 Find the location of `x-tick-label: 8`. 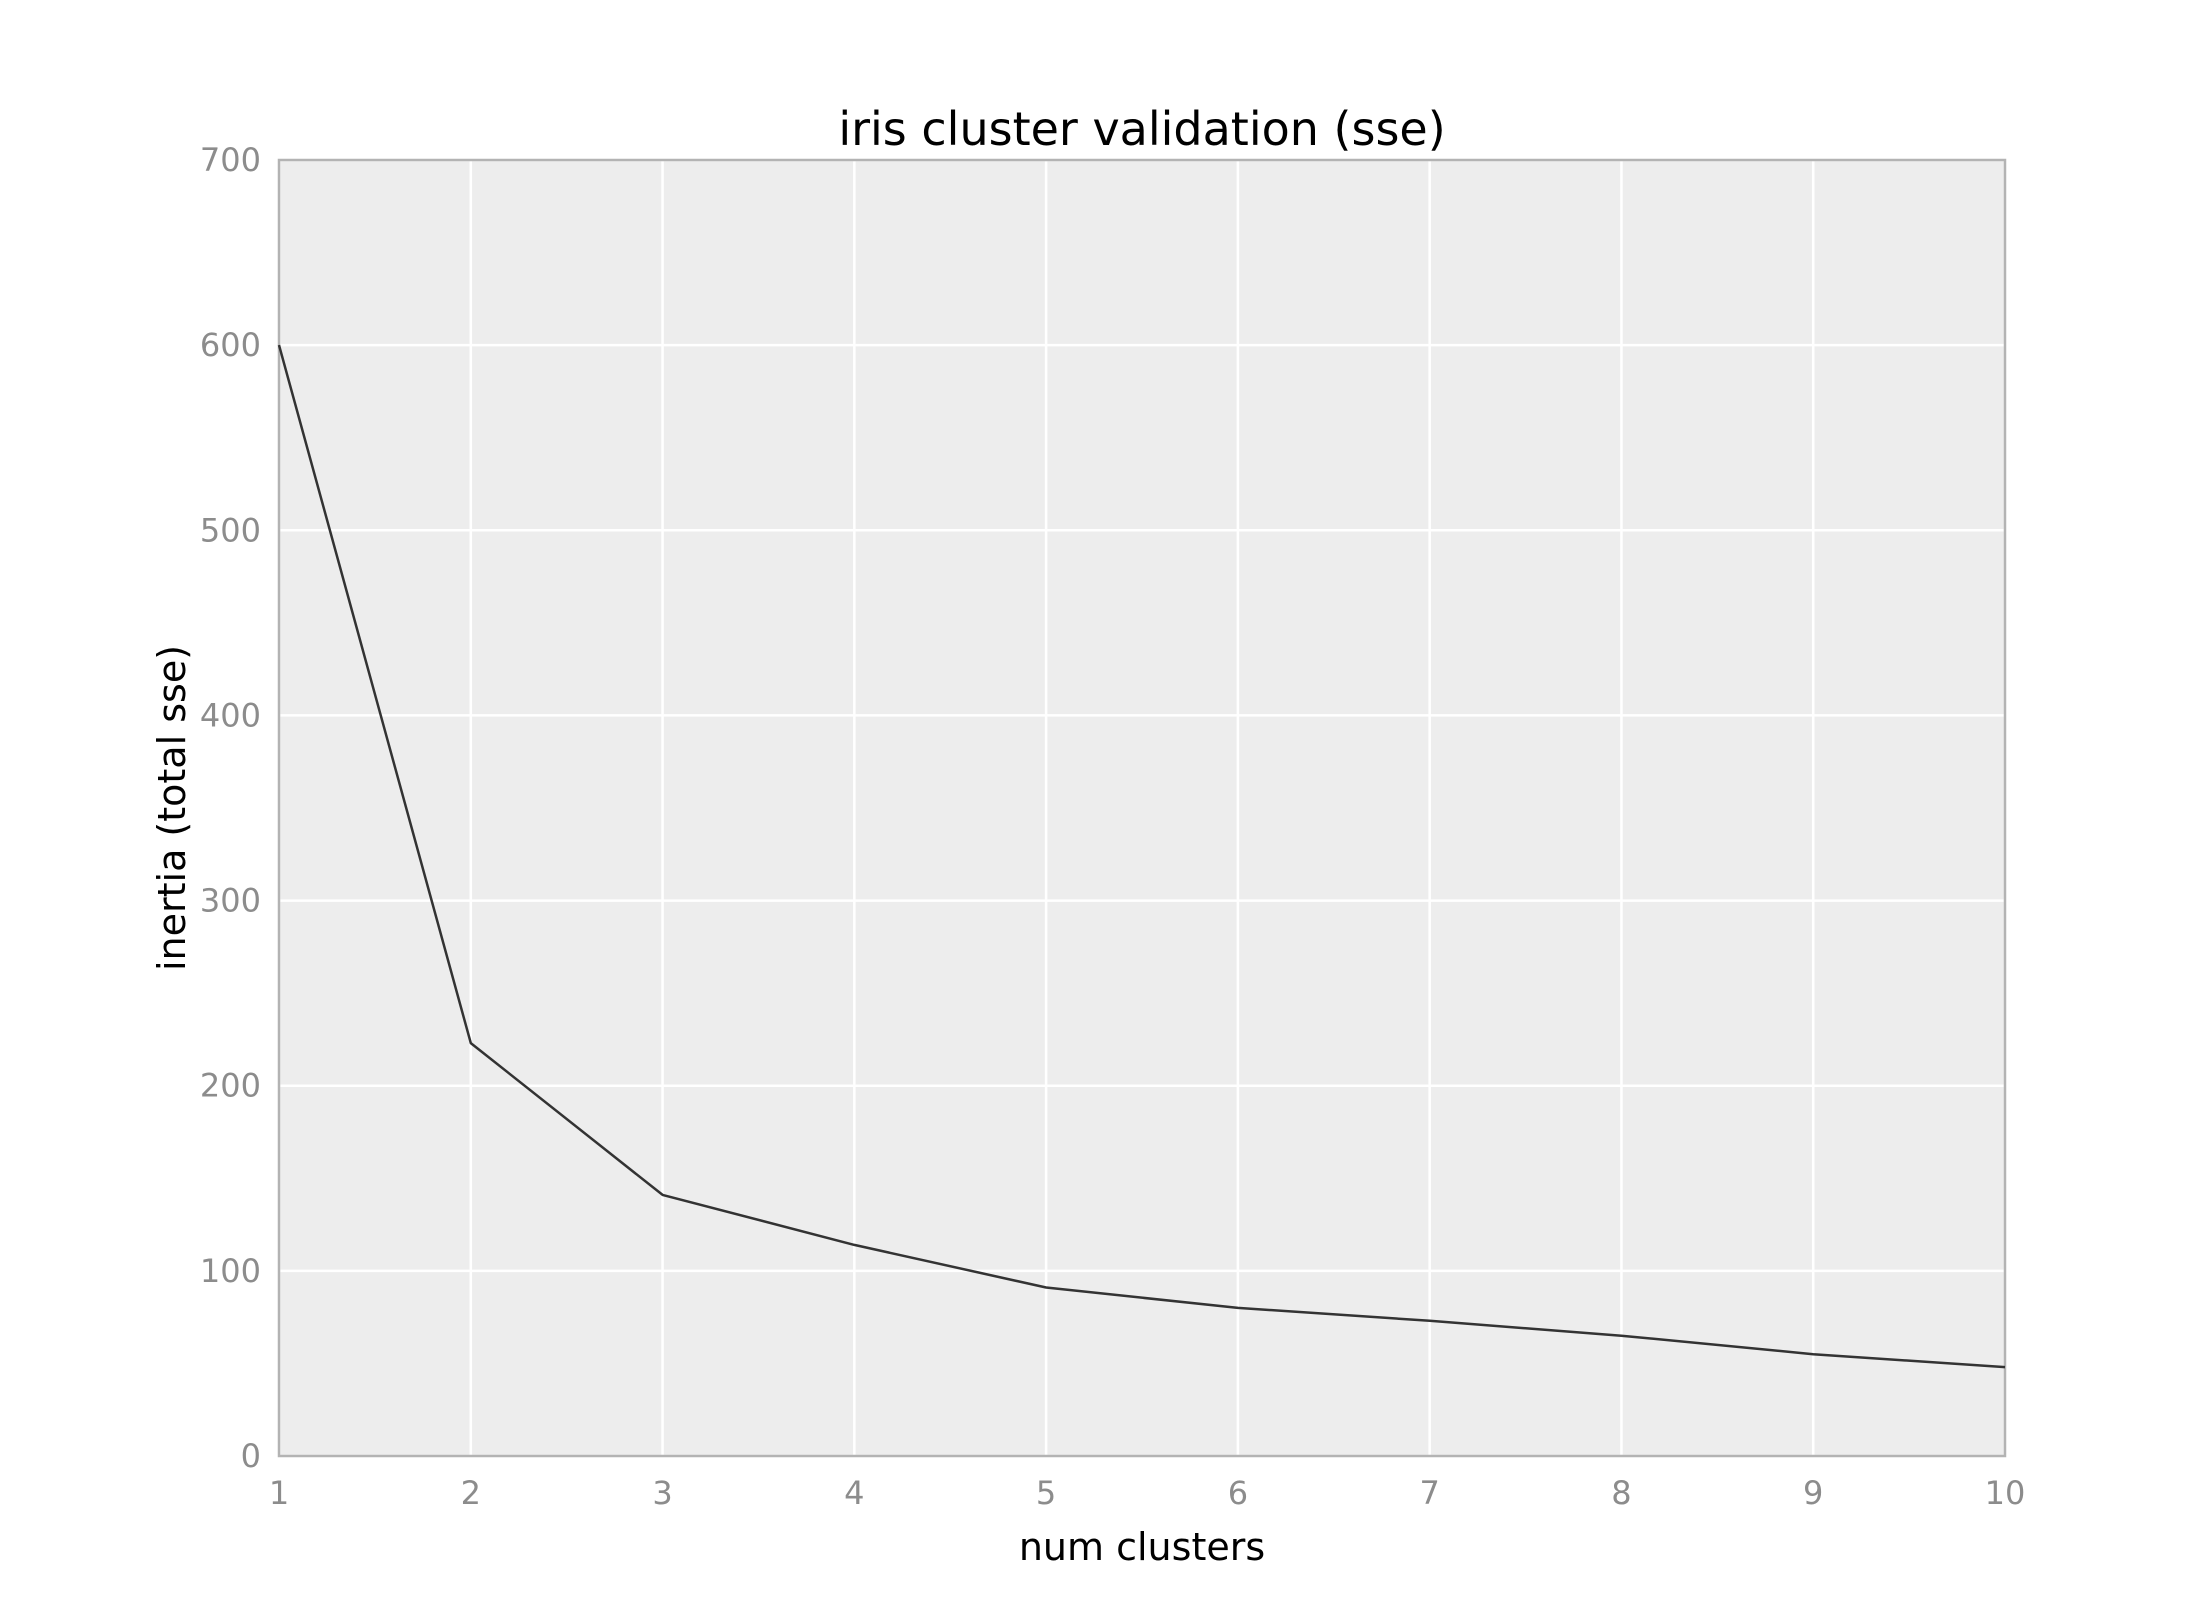

x-tick-label: 8 is located at coordinates (1621, 1493).